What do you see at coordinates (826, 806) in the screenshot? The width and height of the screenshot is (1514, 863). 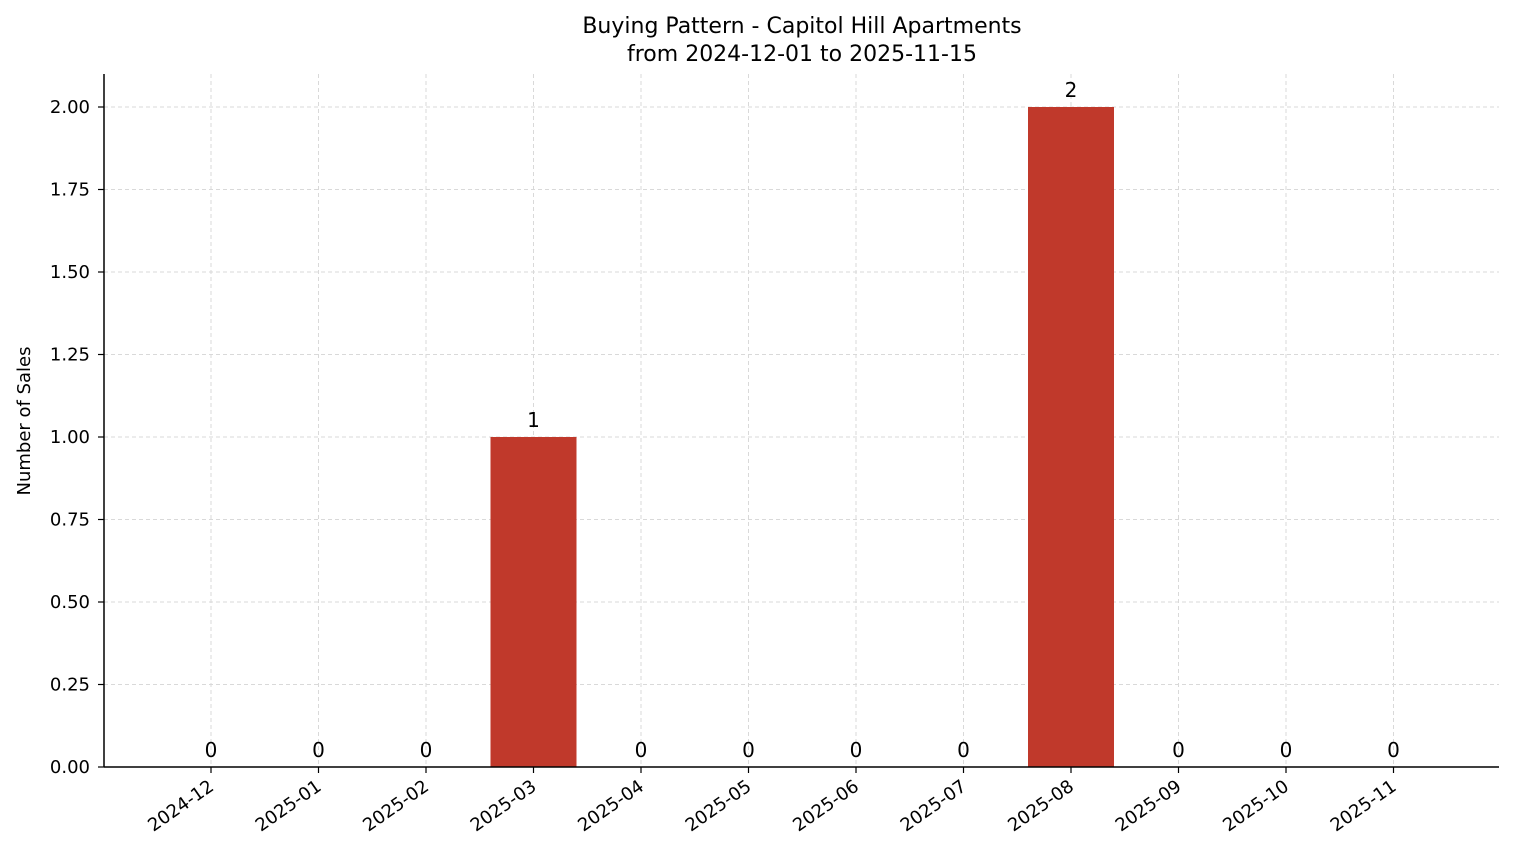 I see `x-tick-label-2025-06: 2025-06` at bounding box center [826, 806].